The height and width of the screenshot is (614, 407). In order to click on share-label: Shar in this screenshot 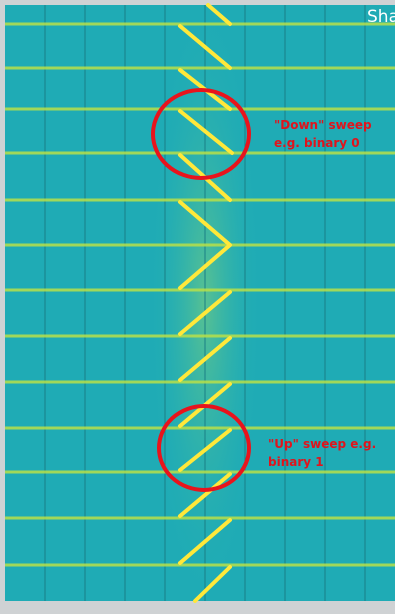, I will do `click(386, 17)`.